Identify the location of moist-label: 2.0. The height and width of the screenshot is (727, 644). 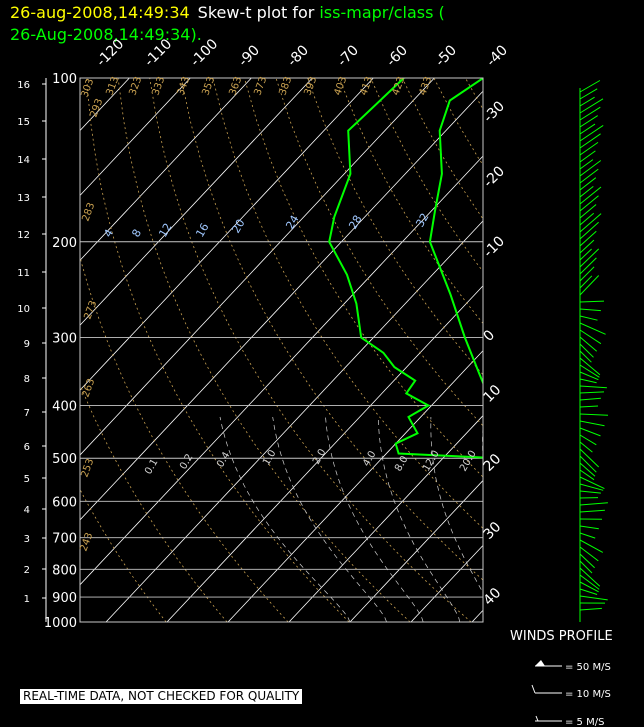
(319, 456).